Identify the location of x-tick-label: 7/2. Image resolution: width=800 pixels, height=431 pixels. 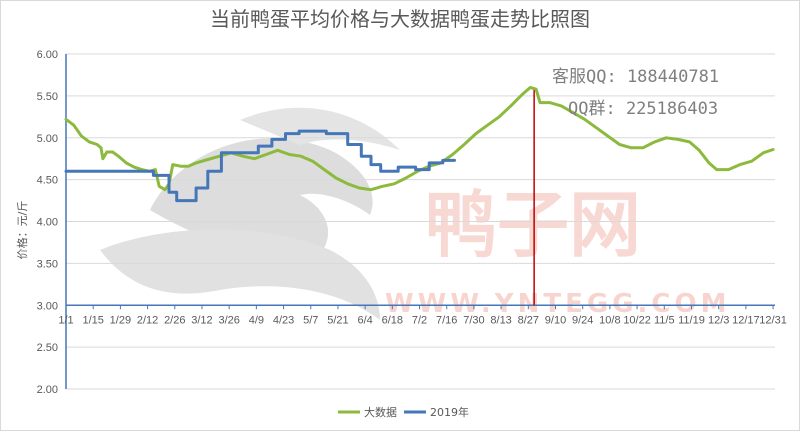
(419, 320).